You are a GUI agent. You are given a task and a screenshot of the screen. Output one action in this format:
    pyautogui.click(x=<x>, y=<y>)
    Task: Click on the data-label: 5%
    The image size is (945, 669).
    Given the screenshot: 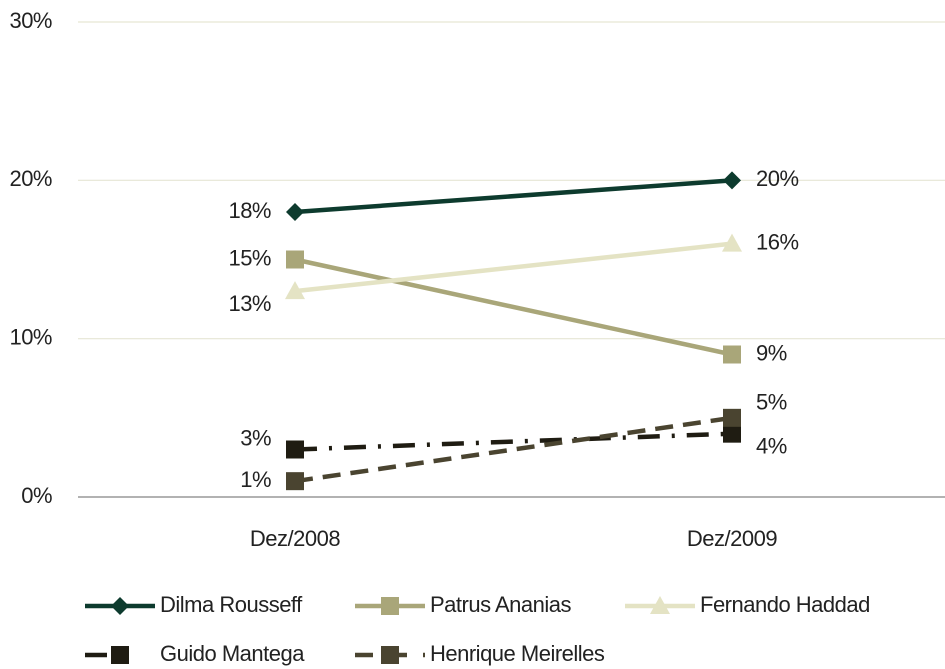 What is the action you would take?
    pyautogui.click(x=771, y=402)
    